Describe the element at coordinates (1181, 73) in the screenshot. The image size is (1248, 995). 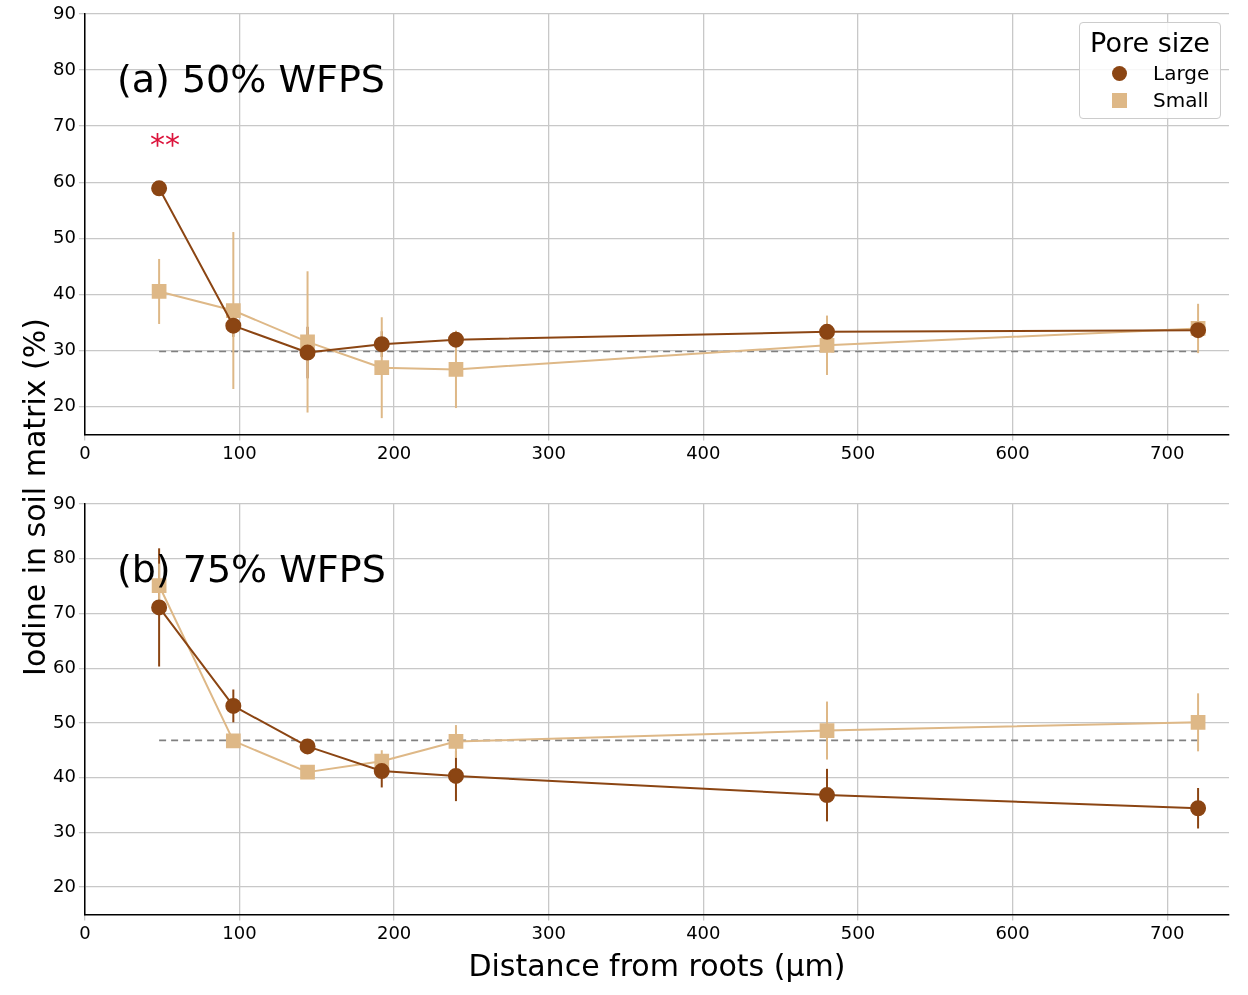
I see `legend-label: Large` at that location.